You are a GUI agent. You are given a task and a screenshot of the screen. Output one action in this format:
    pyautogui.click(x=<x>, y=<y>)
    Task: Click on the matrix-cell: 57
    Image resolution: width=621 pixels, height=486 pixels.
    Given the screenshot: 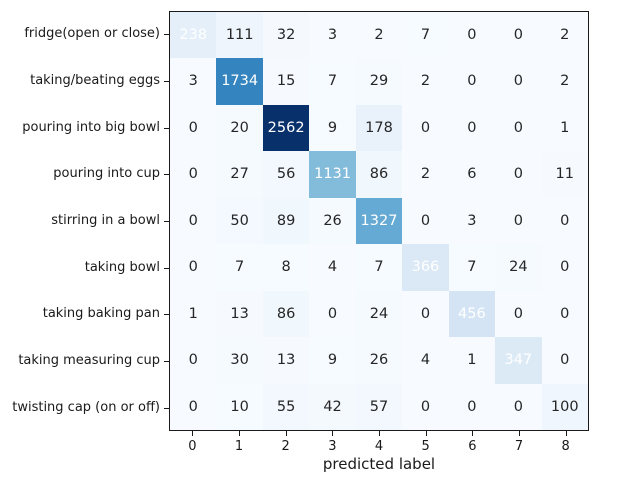 What is the action you would take?
    pyautogui.click(x=379, y=406)
    